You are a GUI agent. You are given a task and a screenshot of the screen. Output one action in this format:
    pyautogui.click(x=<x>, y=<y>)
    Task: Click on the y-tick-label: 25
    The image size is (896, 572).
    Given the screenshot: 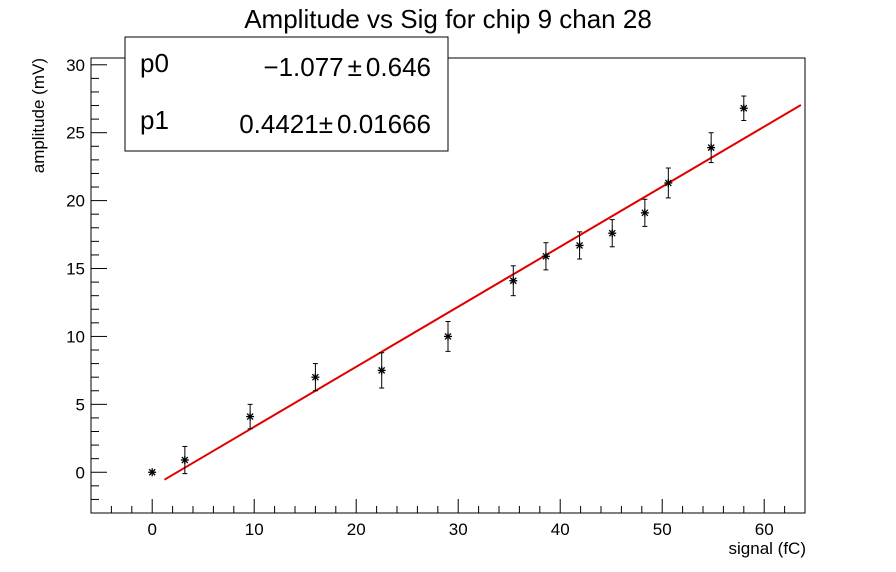 What is the action you would take?
    pyautogui.click(x=75, y=133)
    